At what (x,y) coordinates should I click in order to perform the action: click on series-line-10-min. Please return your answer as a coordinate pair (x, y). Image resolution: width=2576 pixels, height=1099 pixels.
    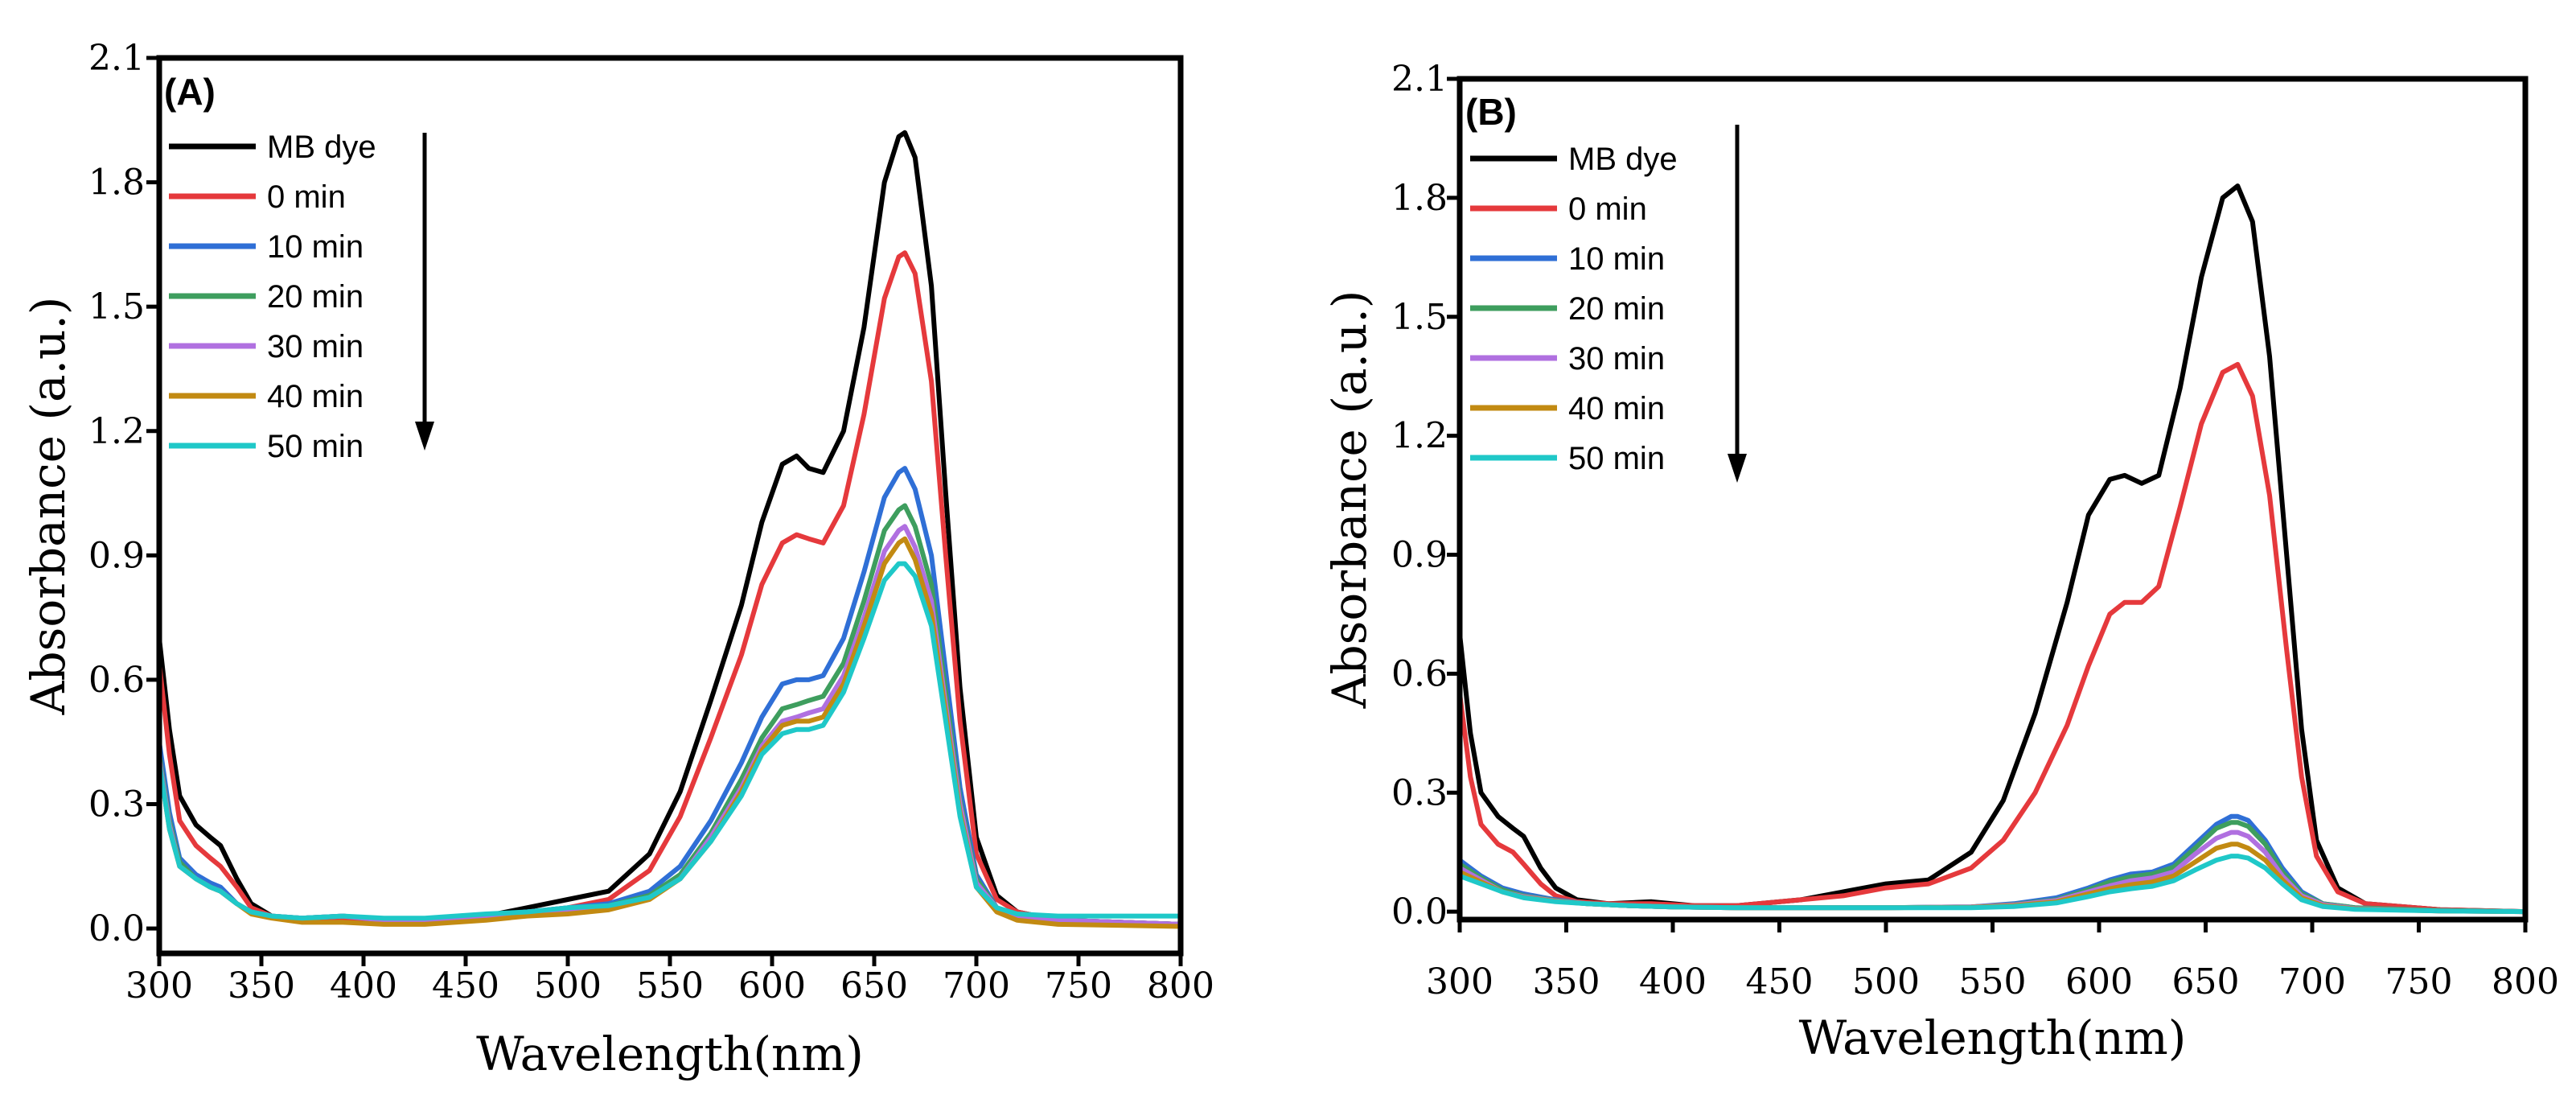
    Looking at the image, I should click on (1992, 864).